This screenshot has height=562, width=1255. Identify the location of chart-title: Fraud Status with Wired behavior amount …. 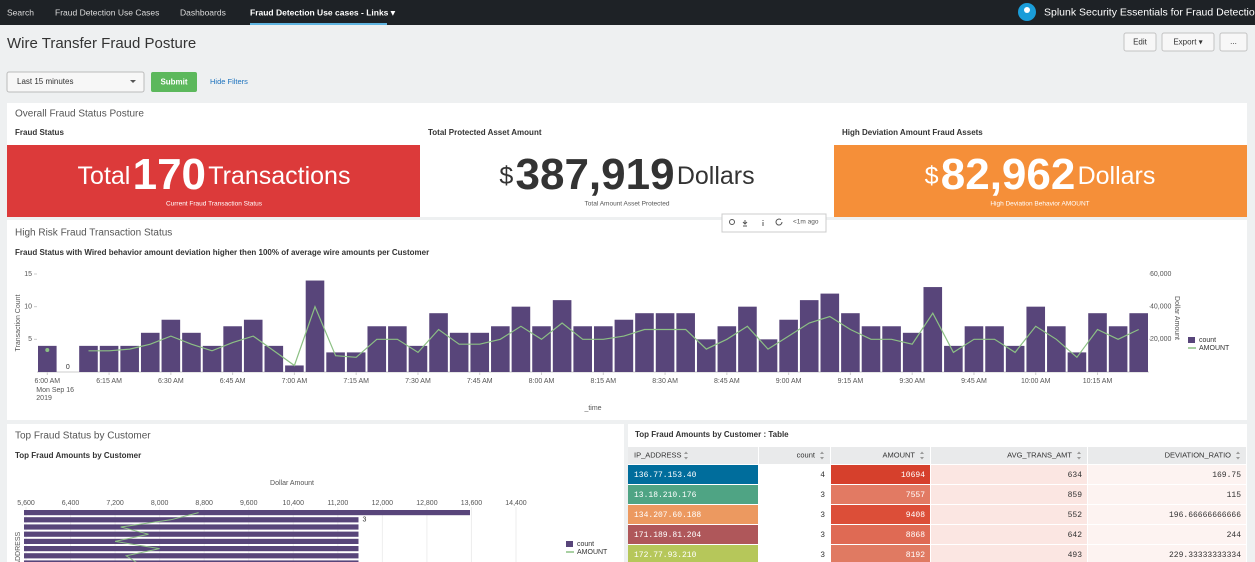
(222, 252).